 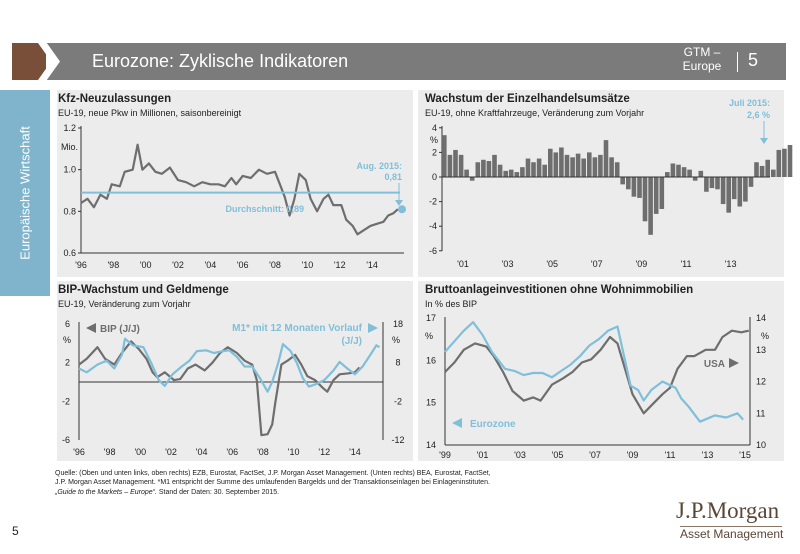 What do you see at coordinates (79, 452) in the screenshot?
I see `x-tick-label: '96` at bounding box center [79, 452].